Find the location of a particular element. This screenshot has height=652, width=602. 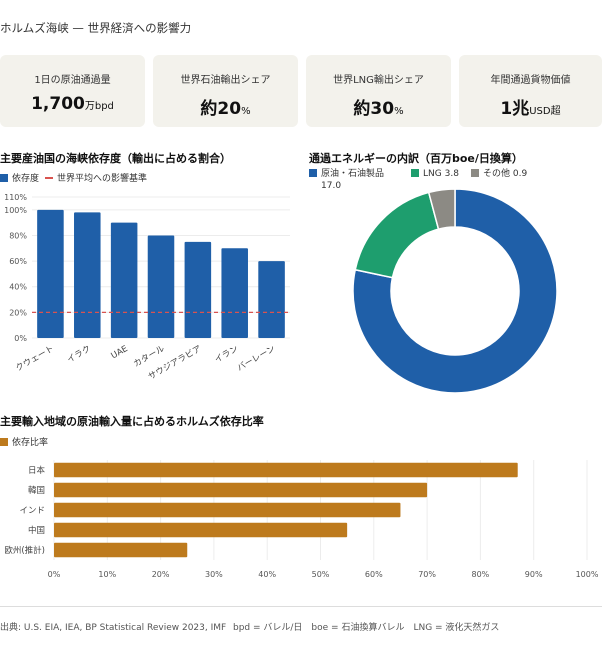

y-tick-label: 40% is located at coordinates (18, 287).